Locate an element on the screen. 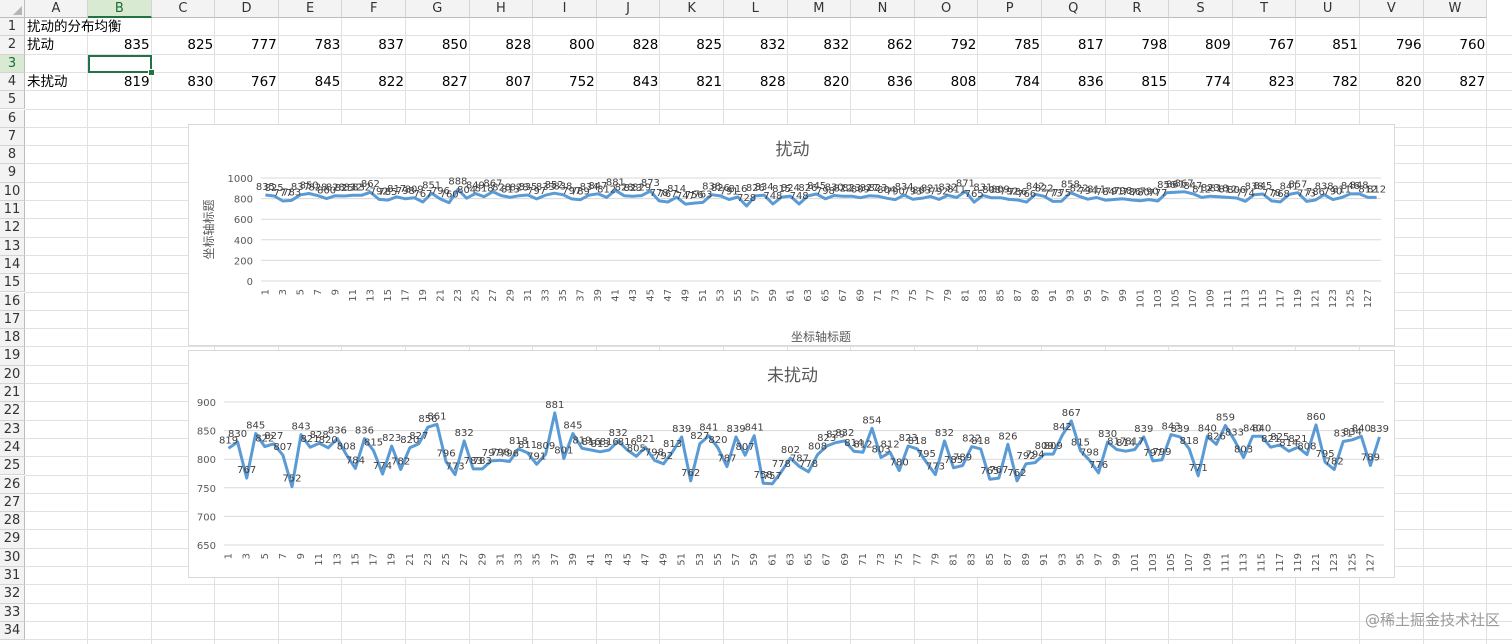 The width and height of the screenshot is (1512, 644). column-header-f: F is located at coordinates (374, 9).